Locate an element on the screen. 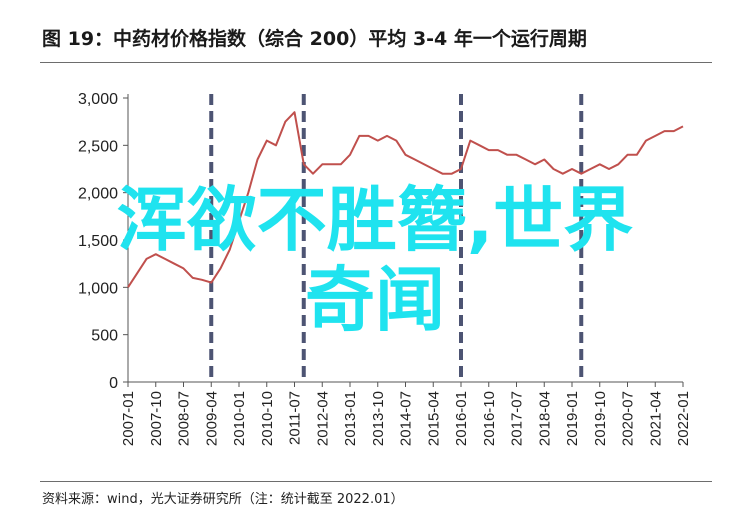 The height and width of the screenshot is (528, 750). x-tick-label: 2013-01 is located at coordinates (350, 418).